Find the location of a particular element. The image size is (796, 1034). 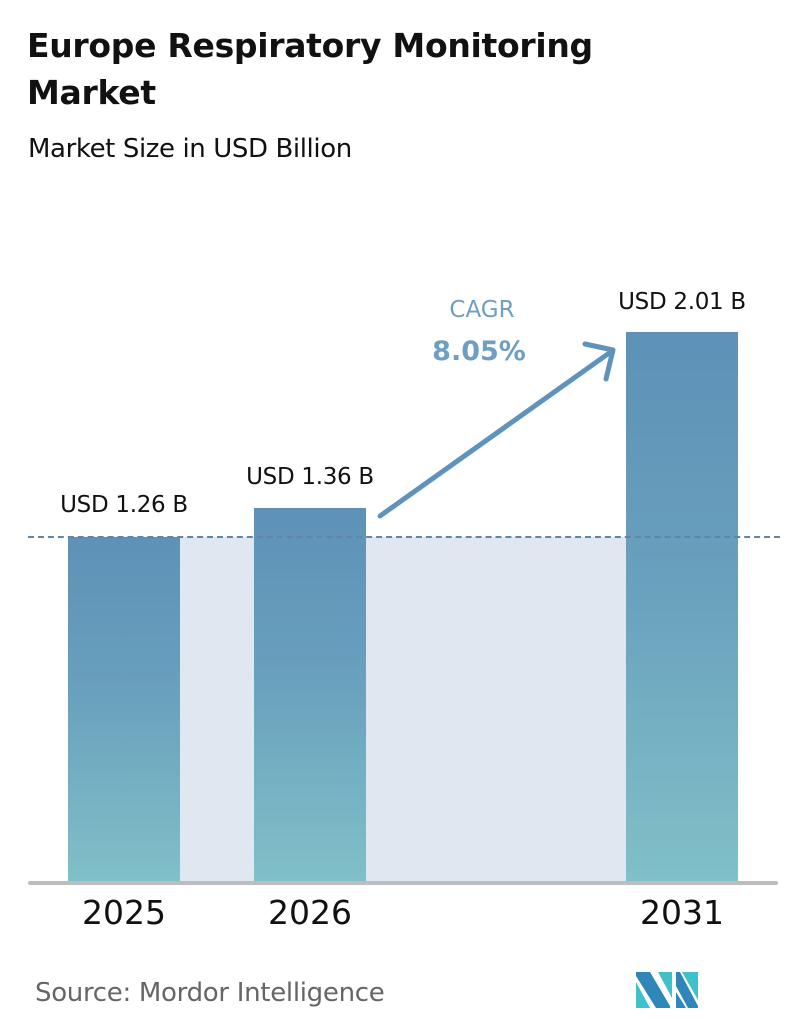

cagr-value: 8.05% is located at coordinates (479, 351).